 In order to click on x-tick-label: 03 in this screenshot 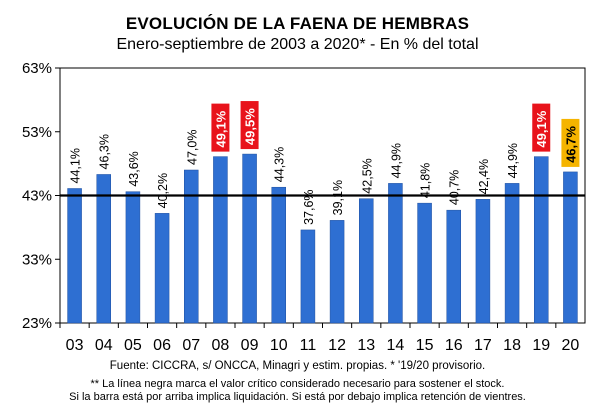, I will do `click(75, 345)`.